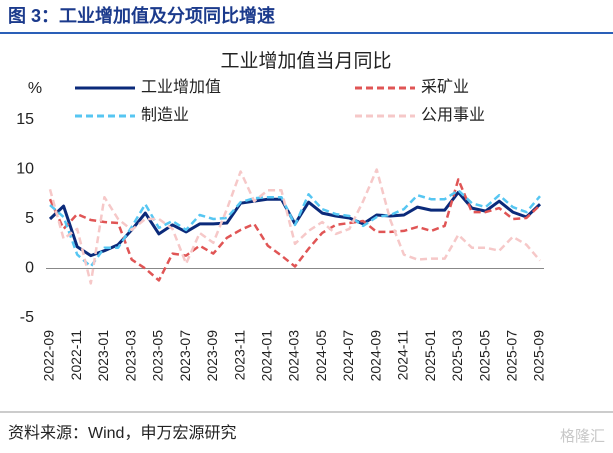 The image size is (613, 453). What do you see at coordinates (165, 115) in the screenshot?
I see `legend-label: 制造业` at bounding box center [165, 115].